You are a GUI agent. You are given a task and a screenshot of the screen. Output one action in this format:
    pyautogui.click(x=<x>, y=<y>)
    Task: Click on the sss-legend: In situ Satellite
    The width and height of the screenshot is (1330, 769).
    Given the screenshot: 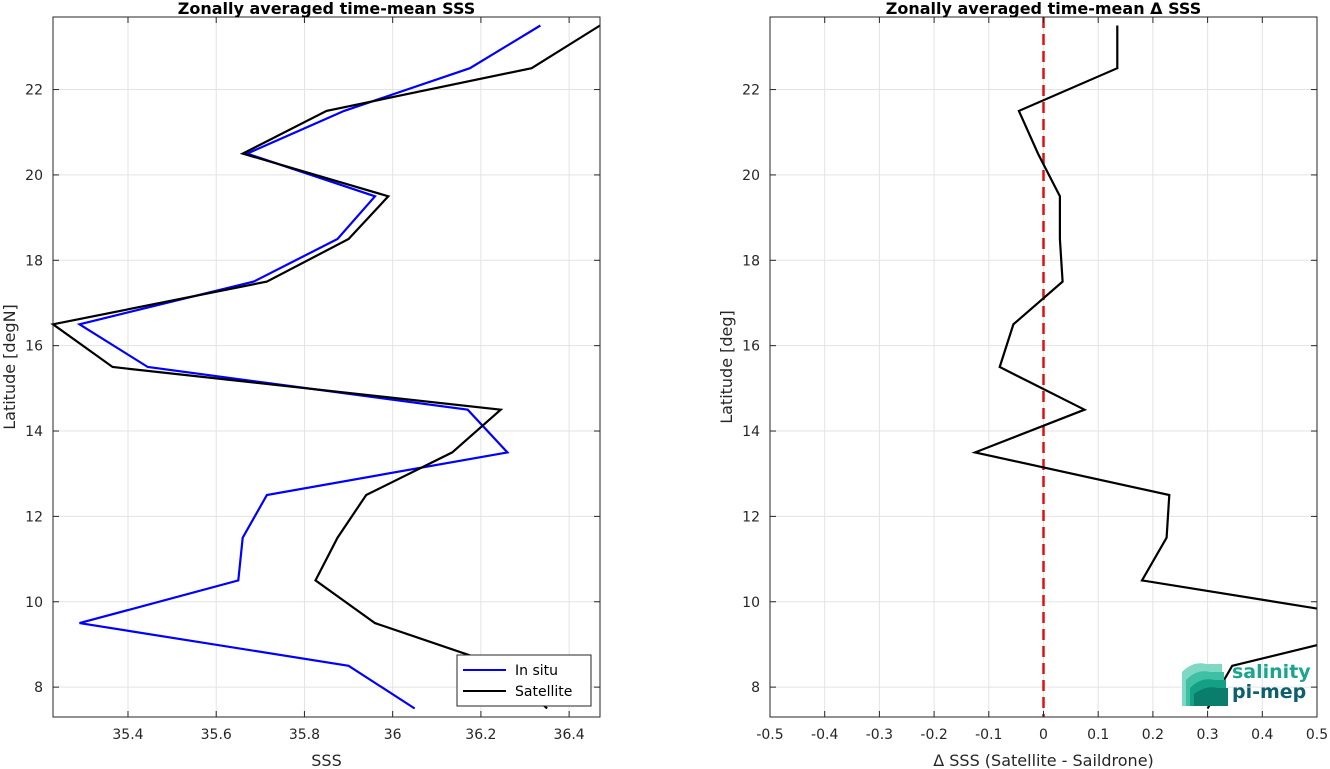 What is the action you would take?
    pyautogui.click(x=524, y=680)
    